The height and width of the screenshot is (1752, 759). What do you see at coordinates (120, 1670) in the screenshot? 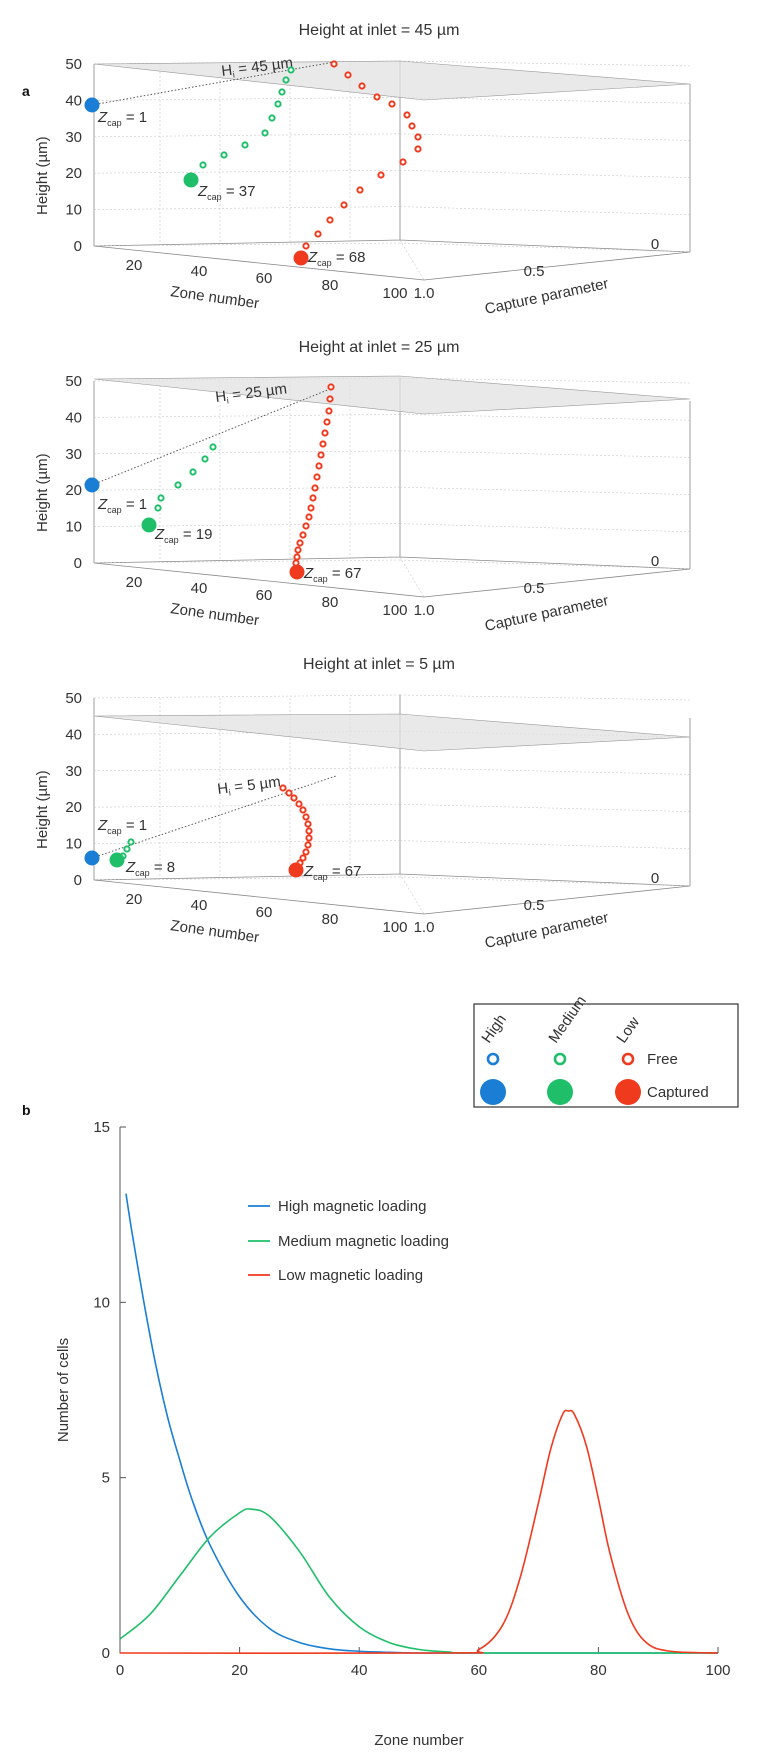
I see `x-tick-label: 0` at bounding box center [120, 1670].